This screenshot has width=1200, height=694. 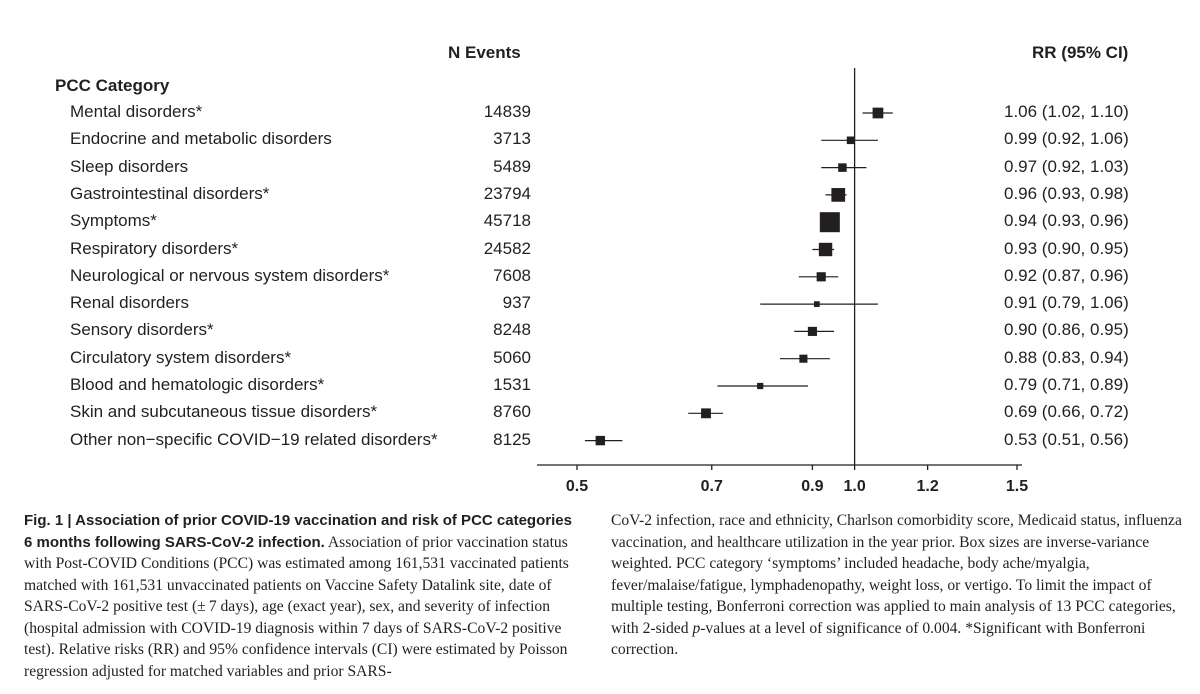 What do you see at coordinates (512, 439) in the screenshot?
I see `n-events-value: 8125` at bounding box center [512, 439].